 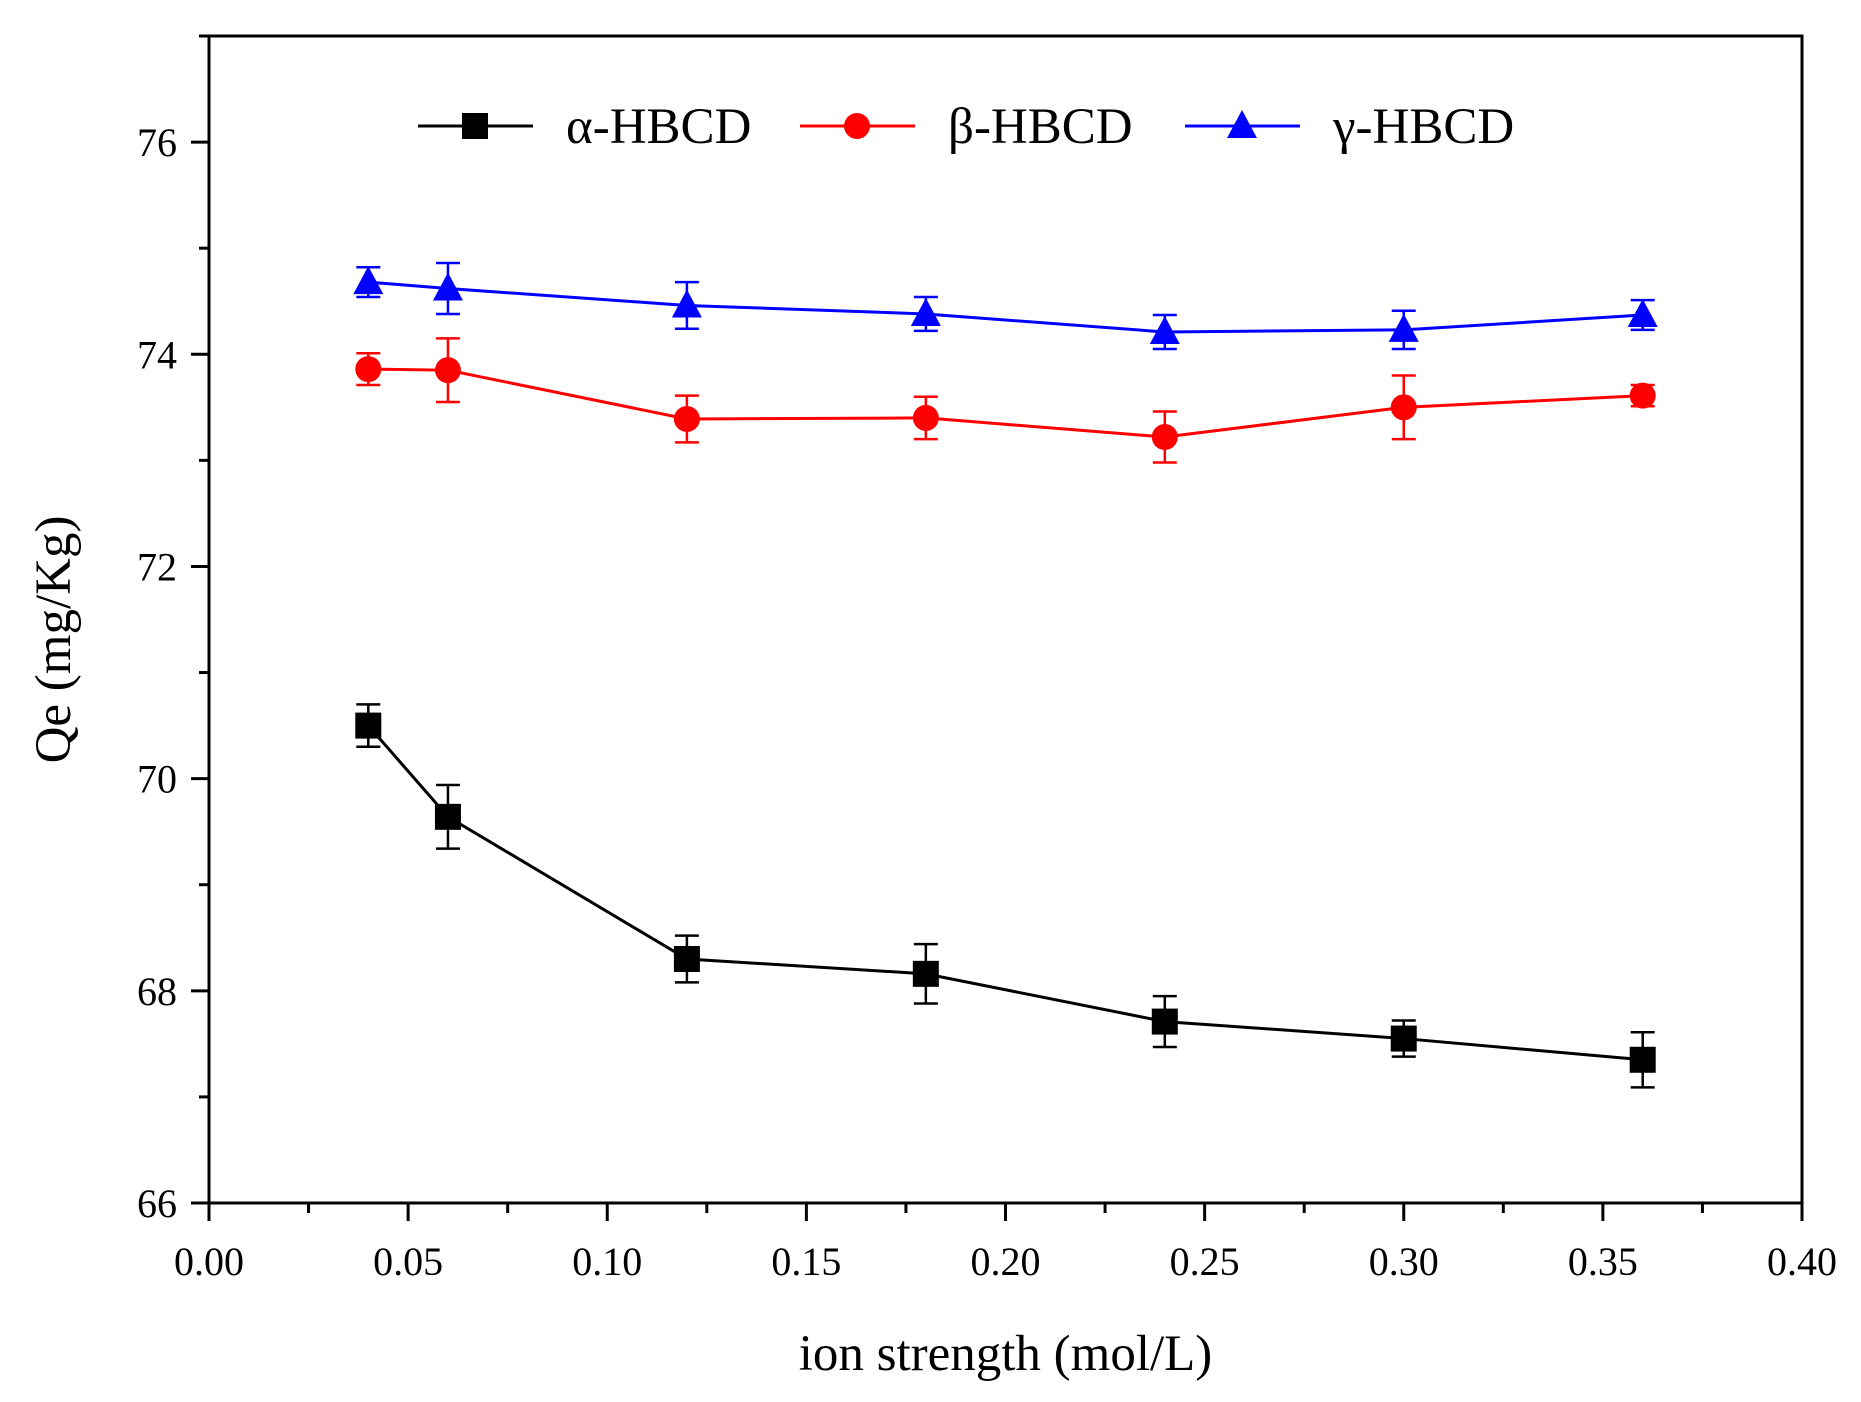 I want to click on y-axis-title: Qe (mg/Kg), so click(x=54, y=640).